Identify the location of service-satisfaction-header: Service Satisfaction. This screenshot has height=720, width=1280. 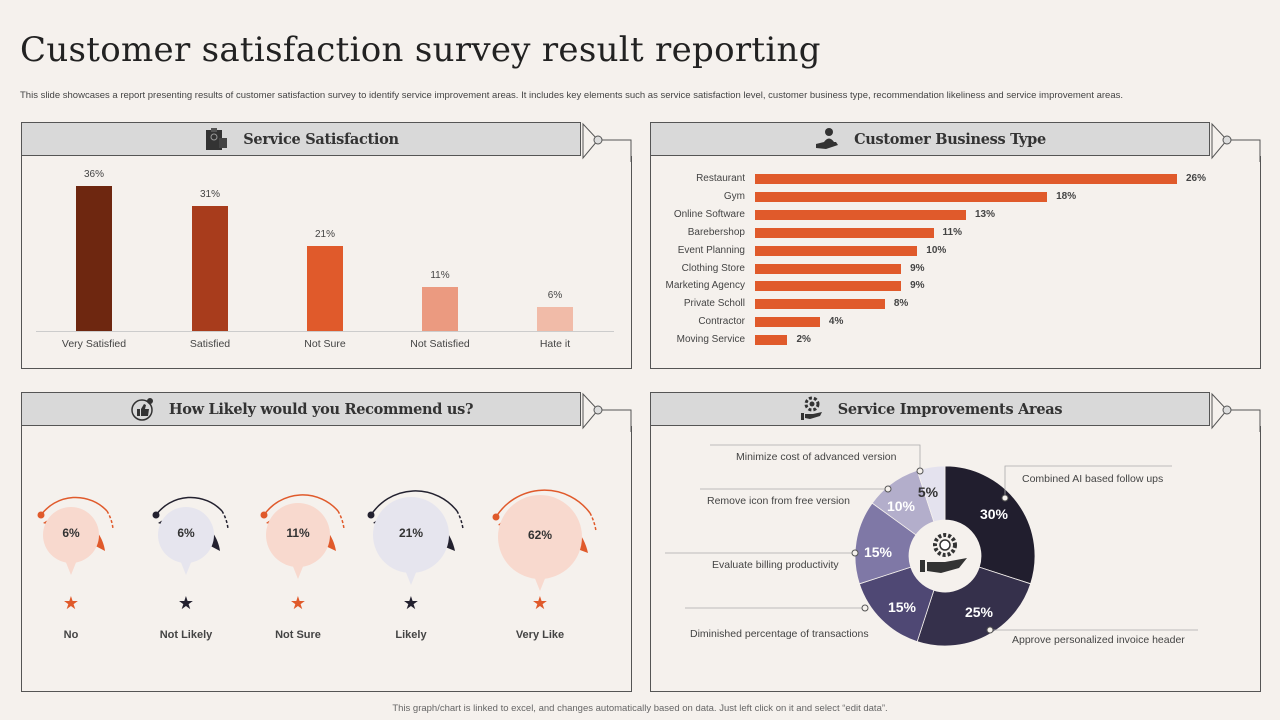
(301, 139).